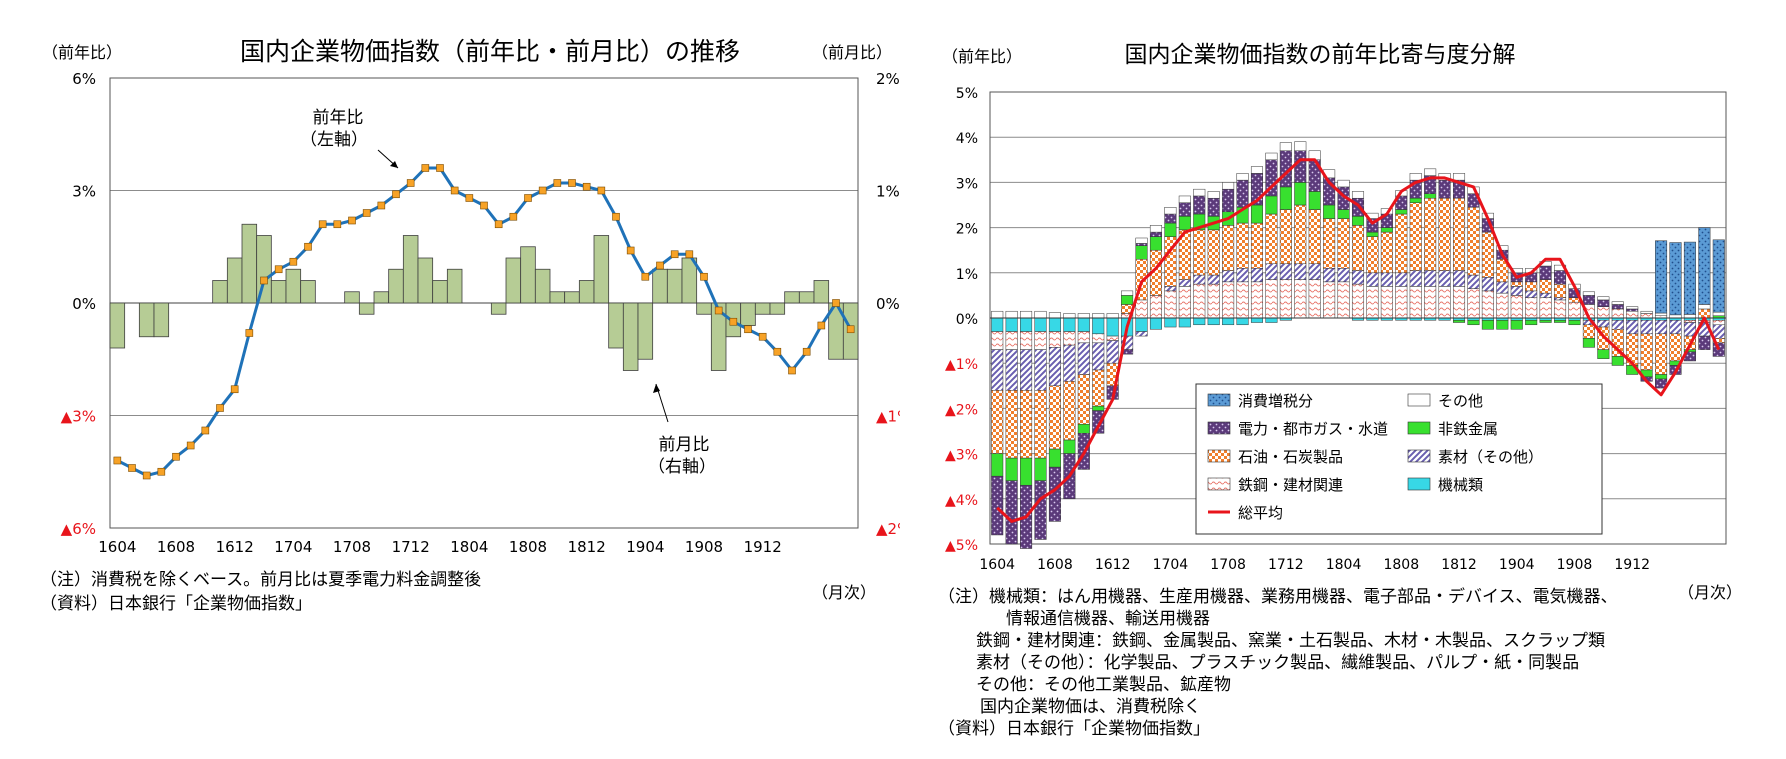 Image resolution: width=1786 pixels, height=759 pixels. Describe the element at coordinates (1219, 400) in the screenshot. I see `legend-swatch-tax` at that location.